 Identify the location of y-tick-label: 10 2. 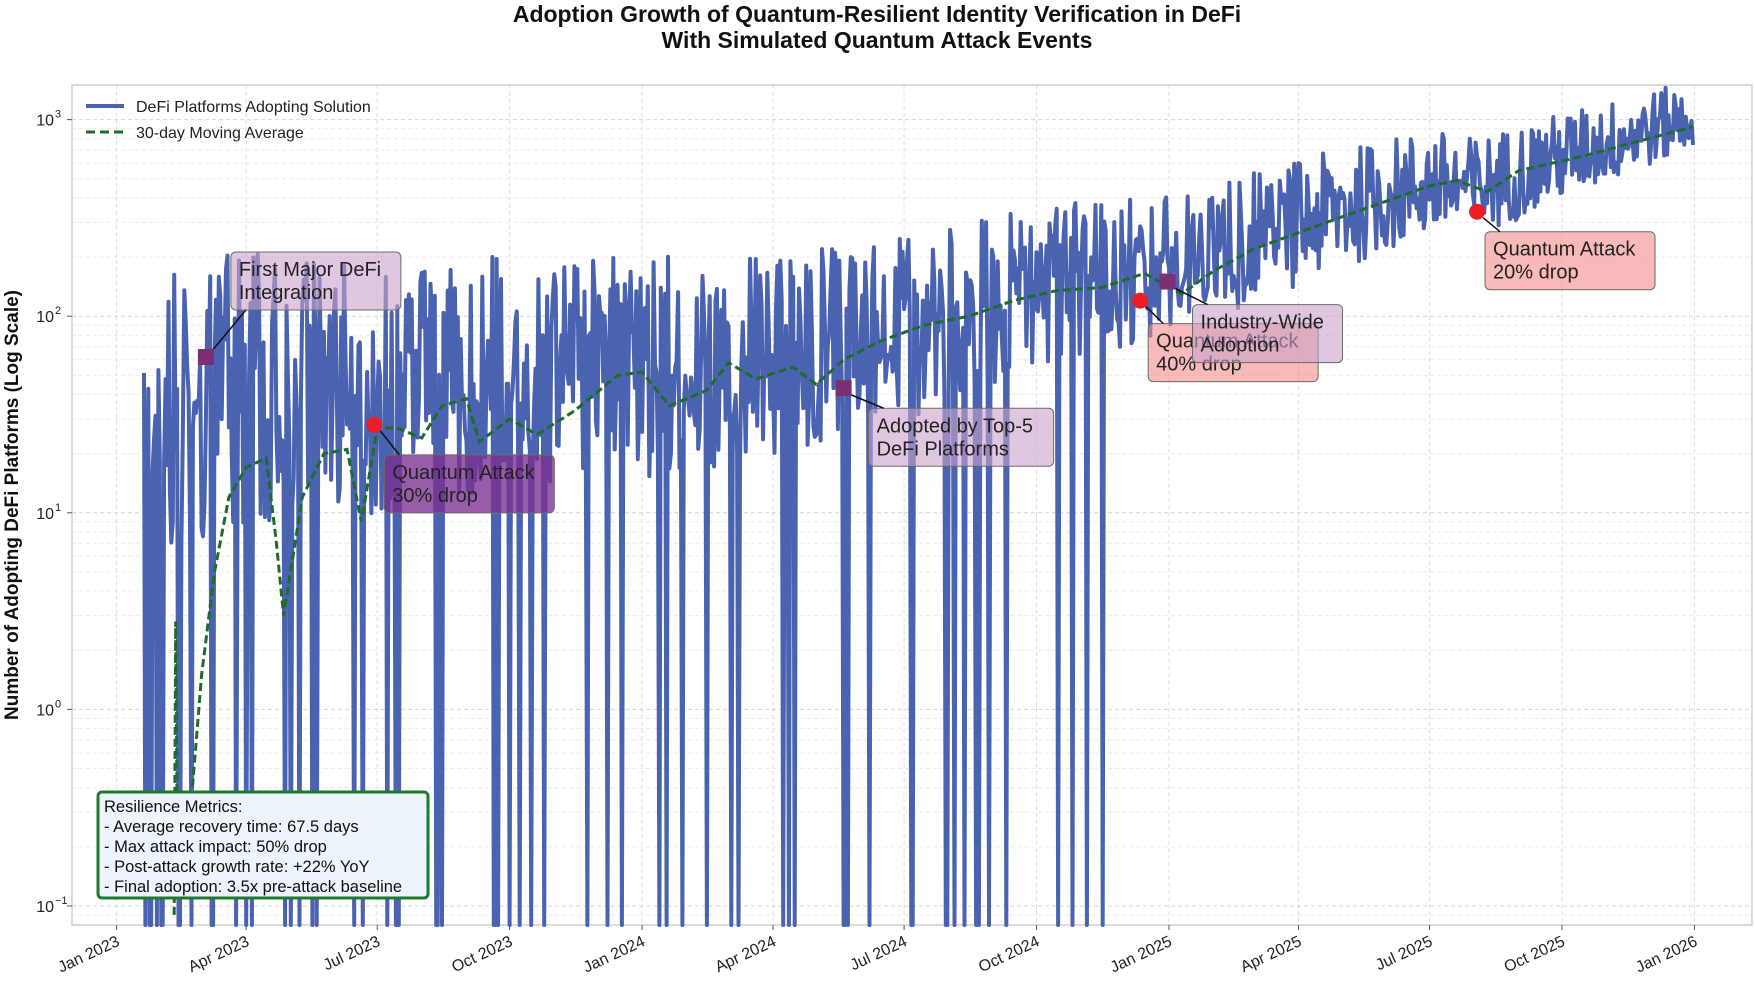
(48, 315).